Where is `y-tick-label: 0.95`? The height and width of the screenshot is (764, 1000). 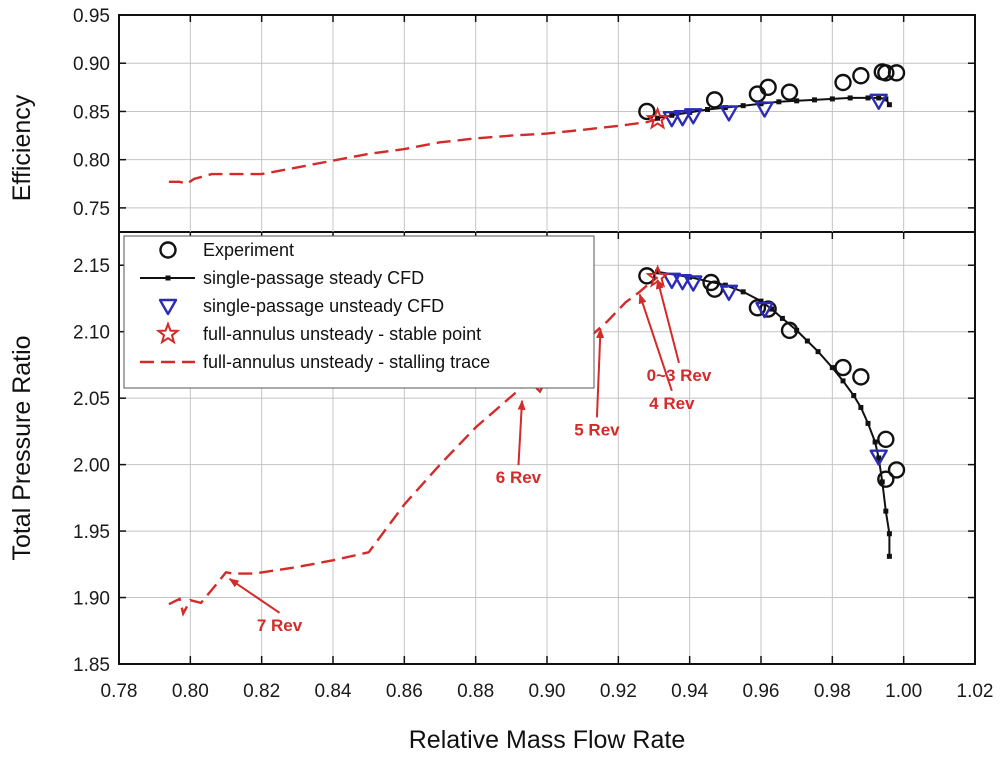 y-tick-label: 0.95 is located at coordinates (91, 16).